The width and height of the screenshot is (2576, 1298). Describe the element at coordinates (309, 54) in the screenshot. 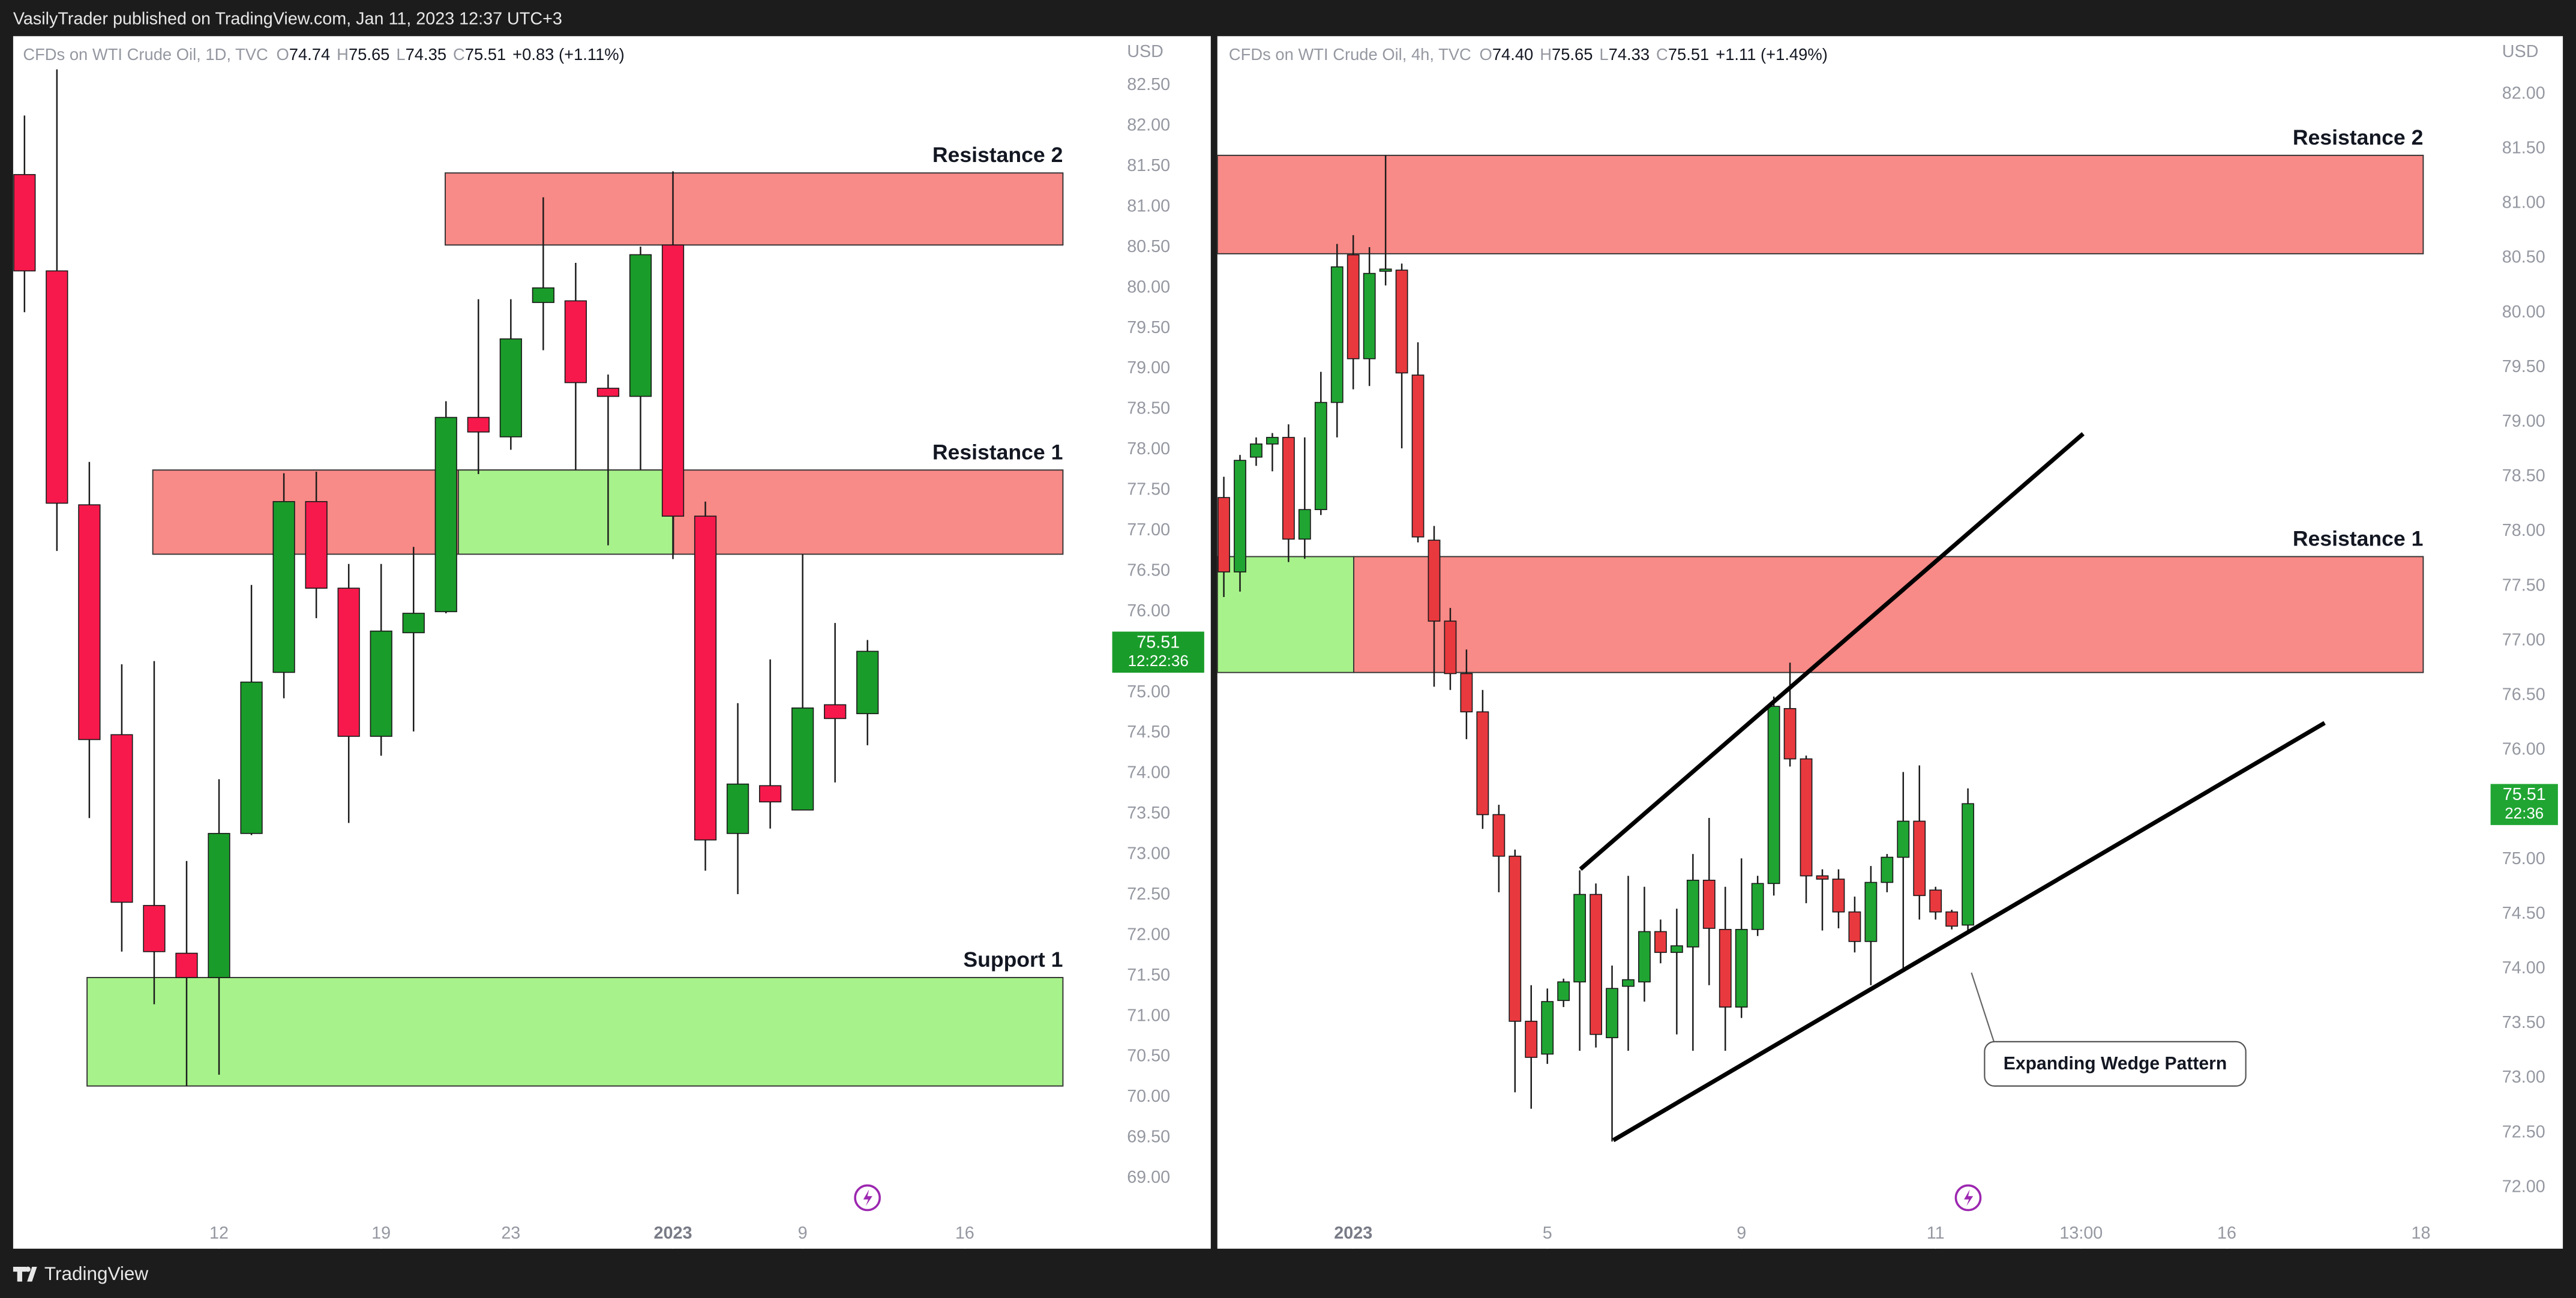

I see `legend-value: 74.74` at that location.